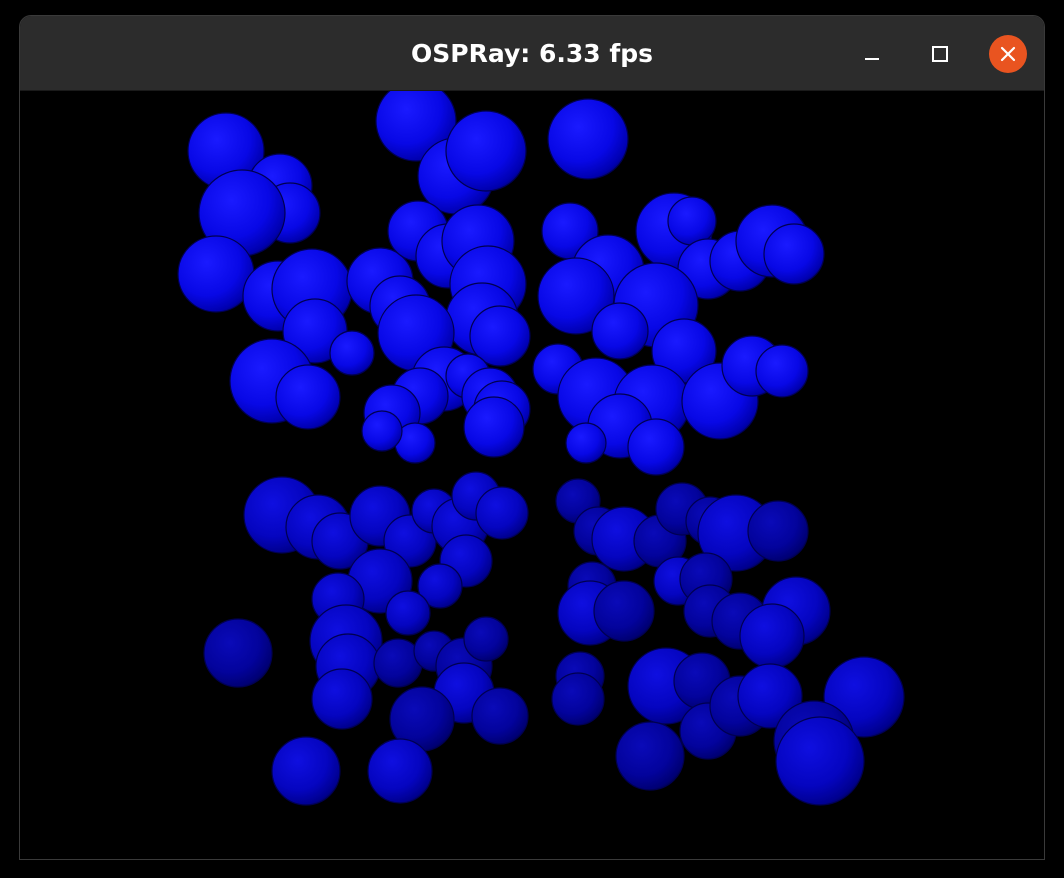  I want to click on close-icon, so click(1008, 54).